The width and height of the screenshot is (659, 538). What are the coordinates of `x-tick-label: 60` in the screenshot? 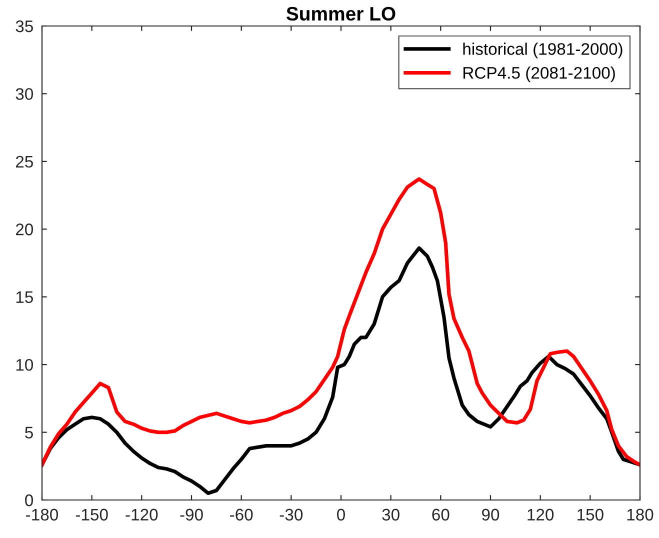 It's located at (441, 514).